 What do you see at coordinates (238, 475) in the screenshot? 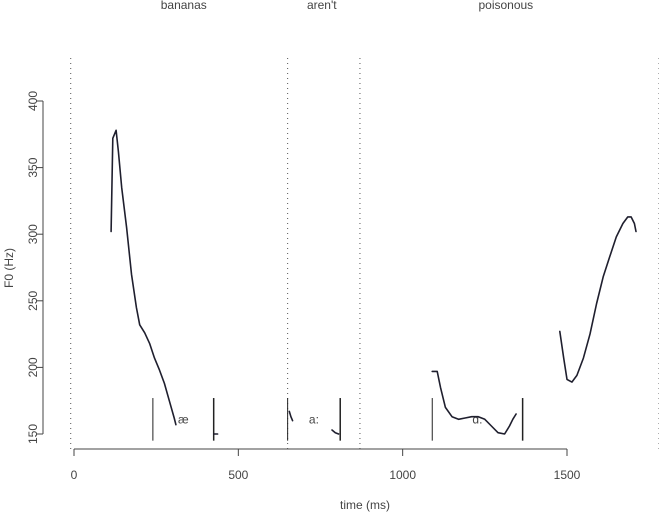
I see `x-tick-label: 500` at bounding box center [238, 475].